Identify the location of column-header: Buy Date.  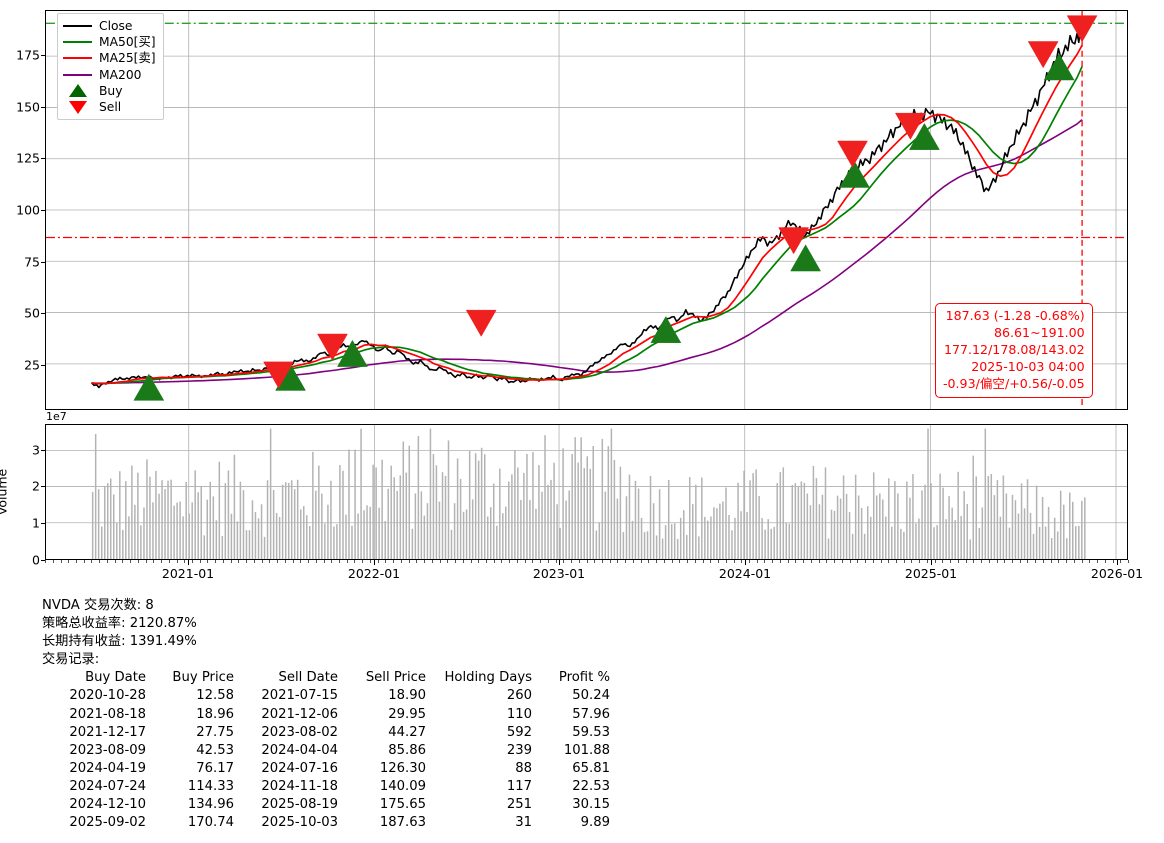
(115, 678).